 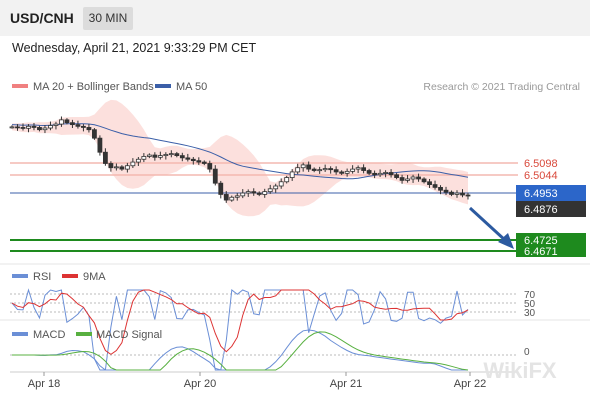 I want to click on symbol-title: USD/CNH, so click(x=42, y=18).